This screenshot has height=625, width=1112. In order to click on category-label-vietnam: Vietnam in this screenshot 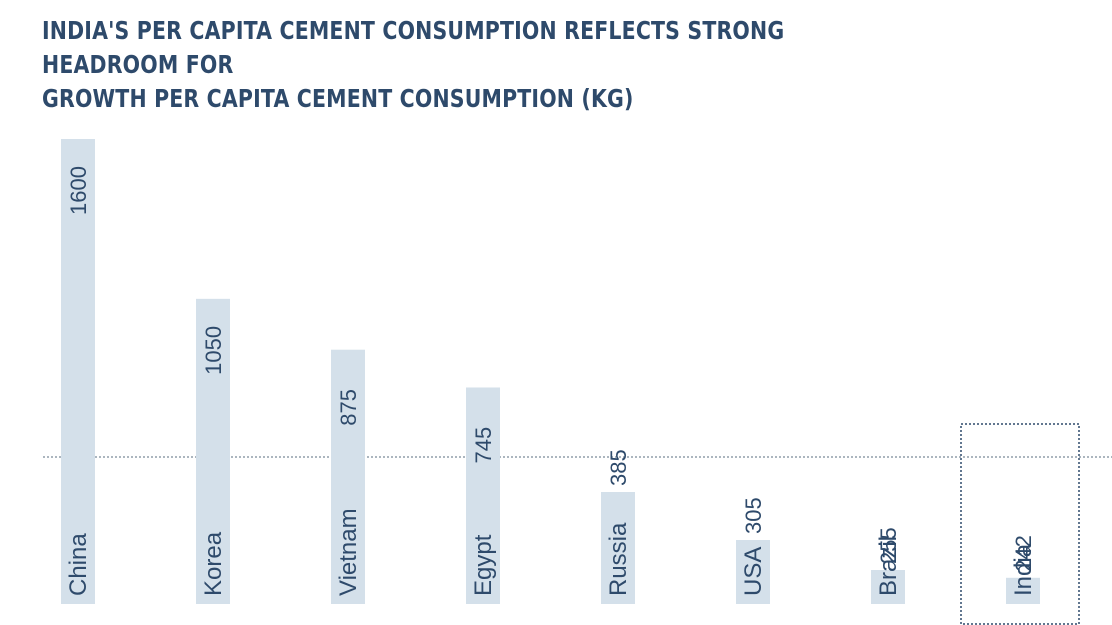, I will do `click(348, 552)`.